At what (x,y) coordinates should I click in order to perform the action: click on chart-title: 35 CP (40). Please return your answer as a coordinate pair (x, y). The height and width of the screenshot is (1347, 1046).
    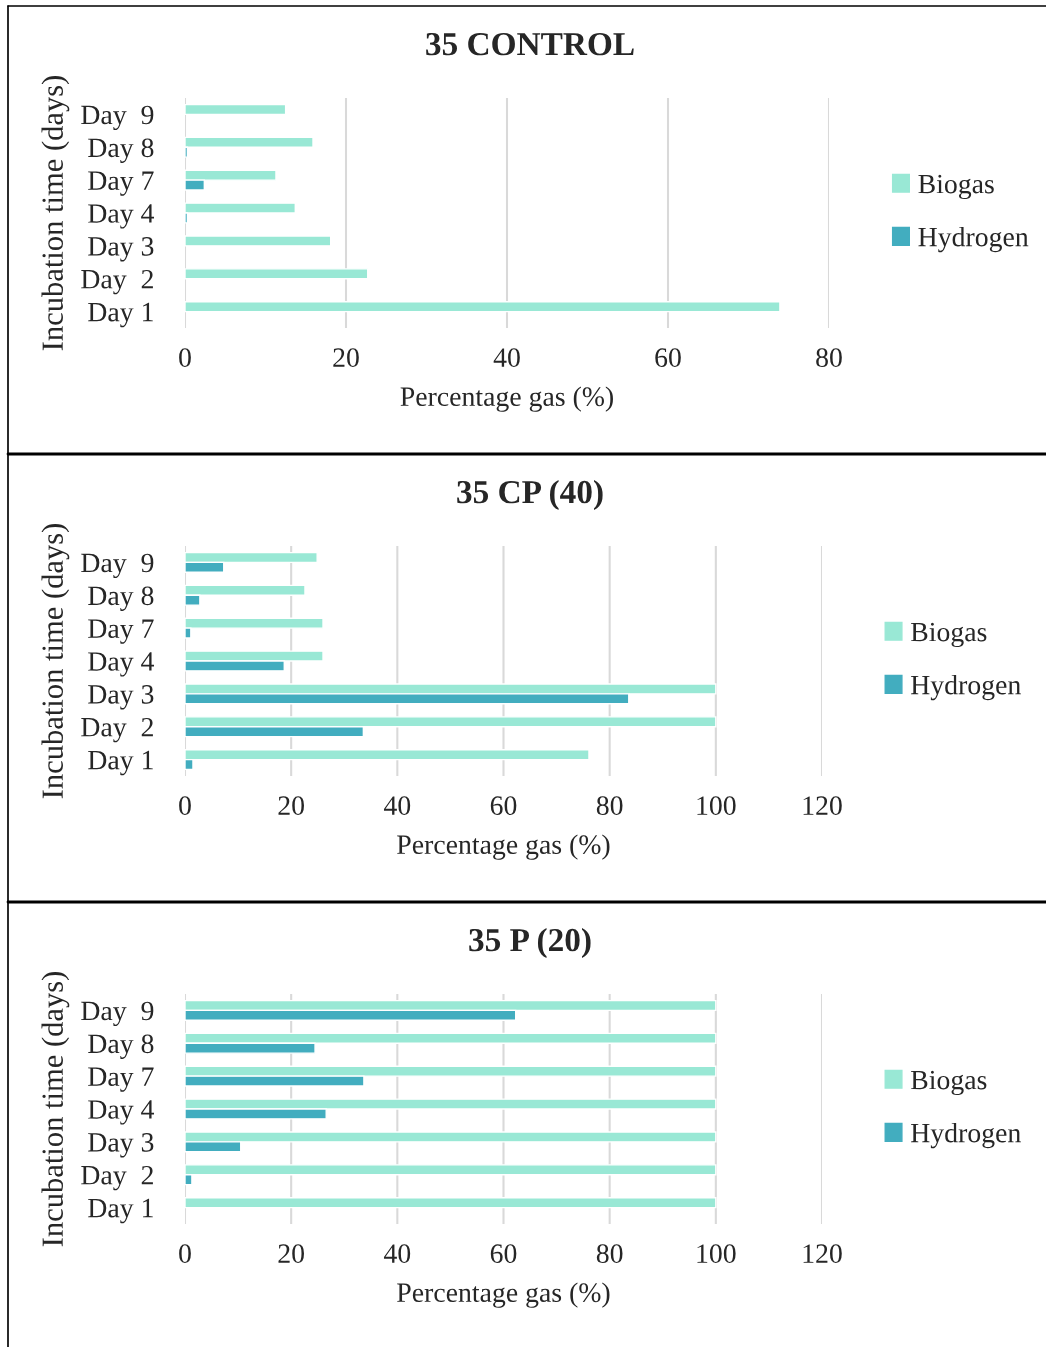
    Looking at the image, I should click on (530, 495).